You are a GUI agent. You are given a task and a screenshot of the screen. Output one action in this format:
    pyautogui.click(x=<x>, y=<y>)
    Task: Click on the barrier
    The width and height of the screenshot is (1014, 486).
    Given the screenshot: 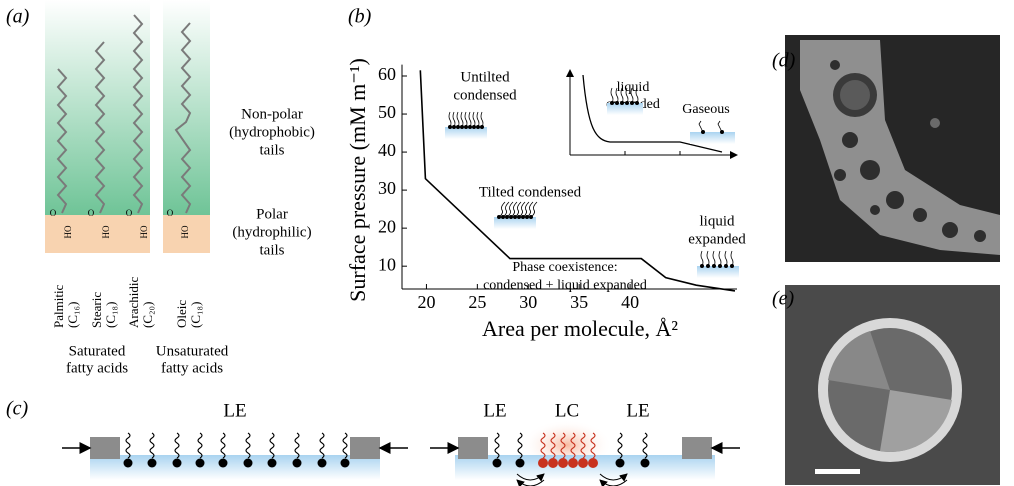 What is the action you would take?
    pyautogui.click(x=473, y=448)
    